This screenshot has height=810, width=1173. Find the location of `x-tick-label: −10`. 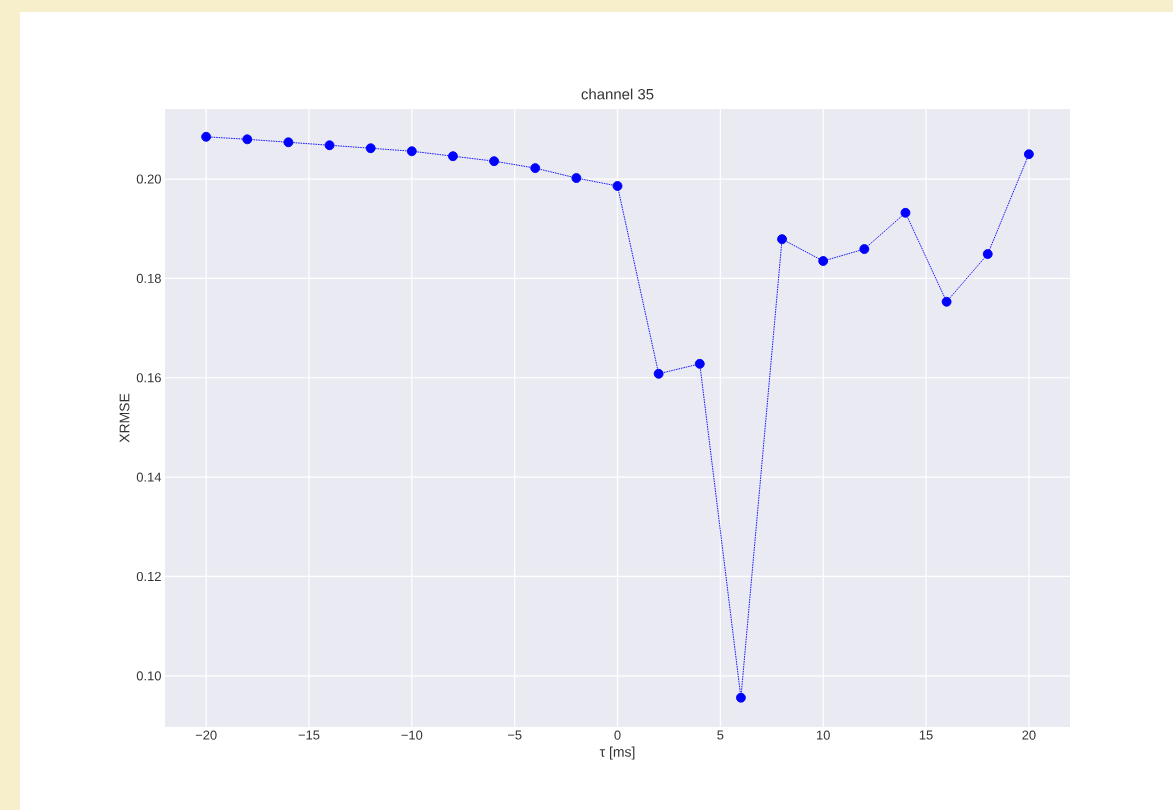

x-tick-label: −10 is located at coordinates (412, 735).